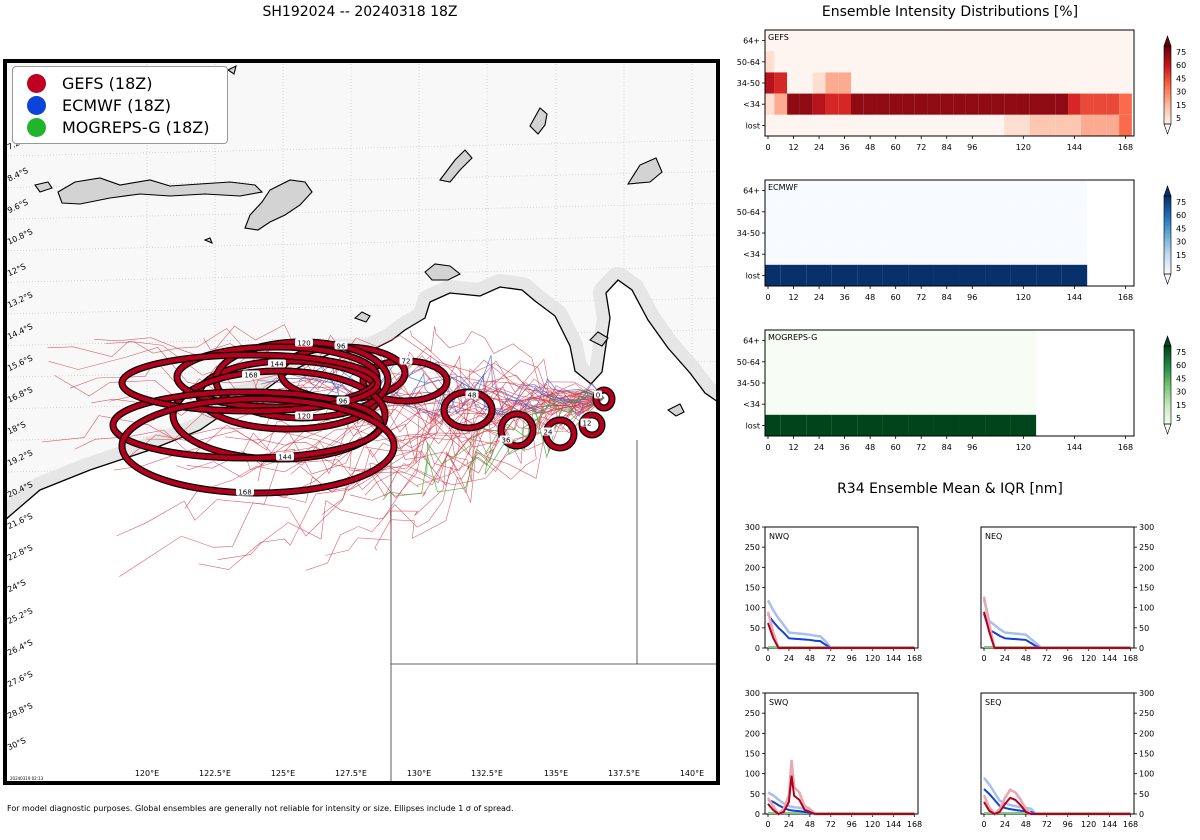 Image resolution: width=1200 pixels, height=840 pixels. I want to click on heatmap-x-tick: 12, so click(793, 447).